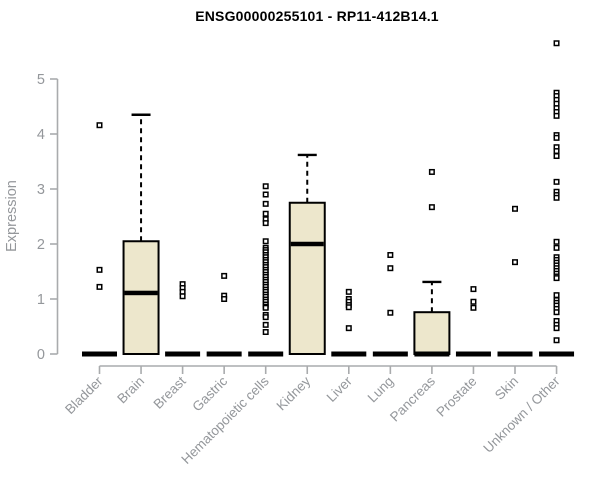 The image size is (600, 500). What do you see at coordinates (41, 245) in the screenshot?
I see `y-tick-label: 2` at bounding box center [41, 245].